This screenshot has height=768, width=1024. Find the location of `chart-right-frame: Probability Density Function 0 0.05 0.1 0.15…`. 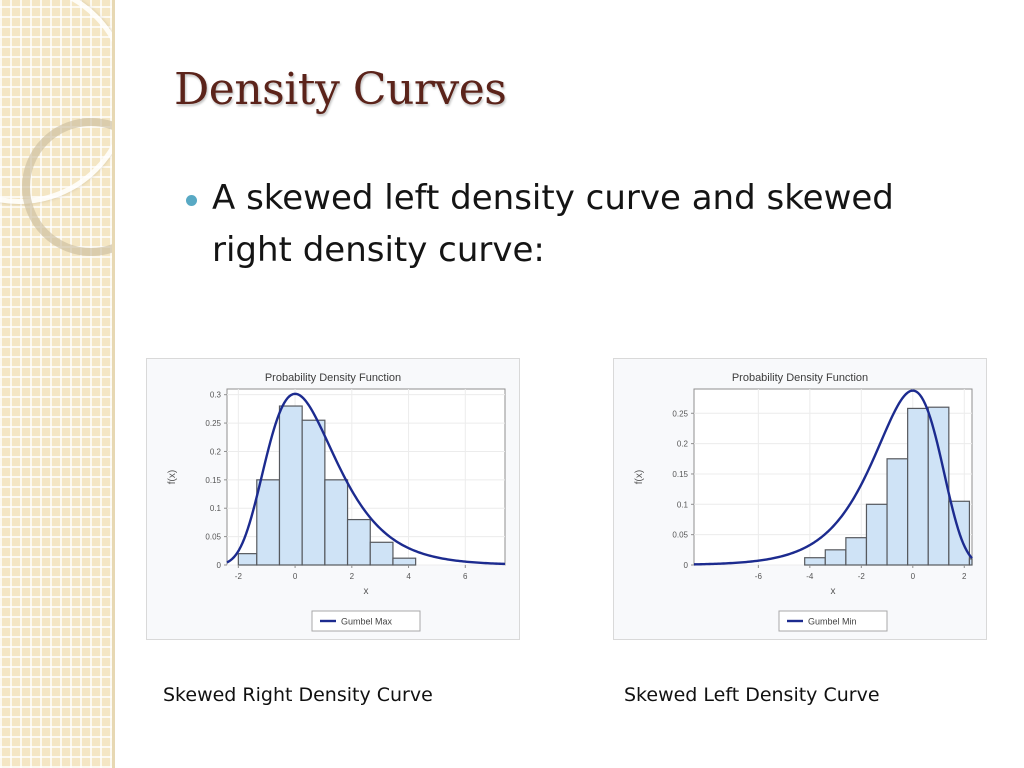

chart-right-frame: Probability Density Function 0 0.05 0.1 0.15… is located at coordinates (800, 499).